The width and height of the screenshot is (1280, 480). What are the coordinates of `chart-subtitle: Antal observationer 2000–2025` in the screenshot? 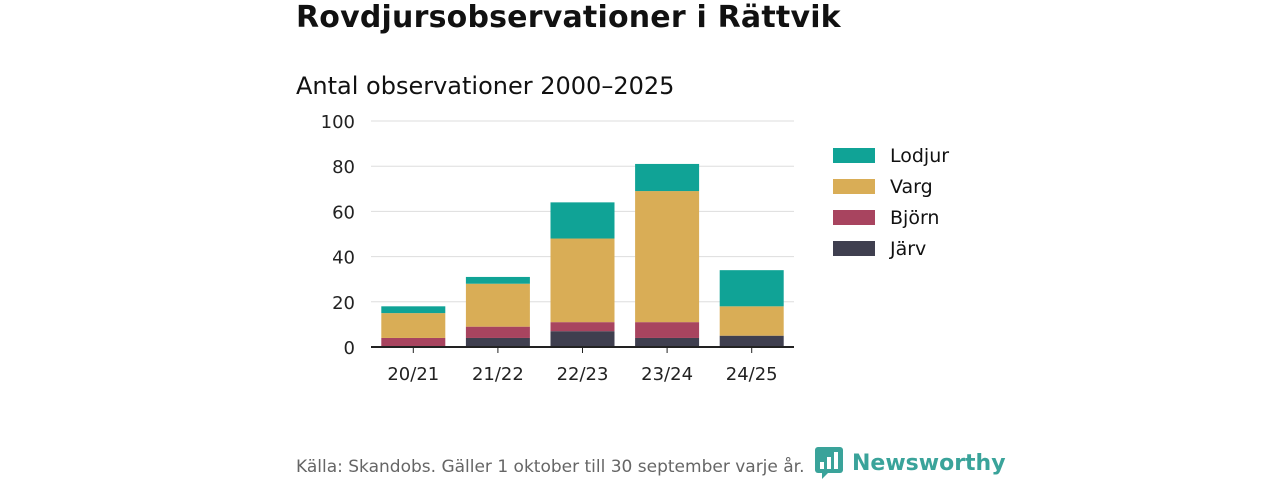 It's located at (485, 86).